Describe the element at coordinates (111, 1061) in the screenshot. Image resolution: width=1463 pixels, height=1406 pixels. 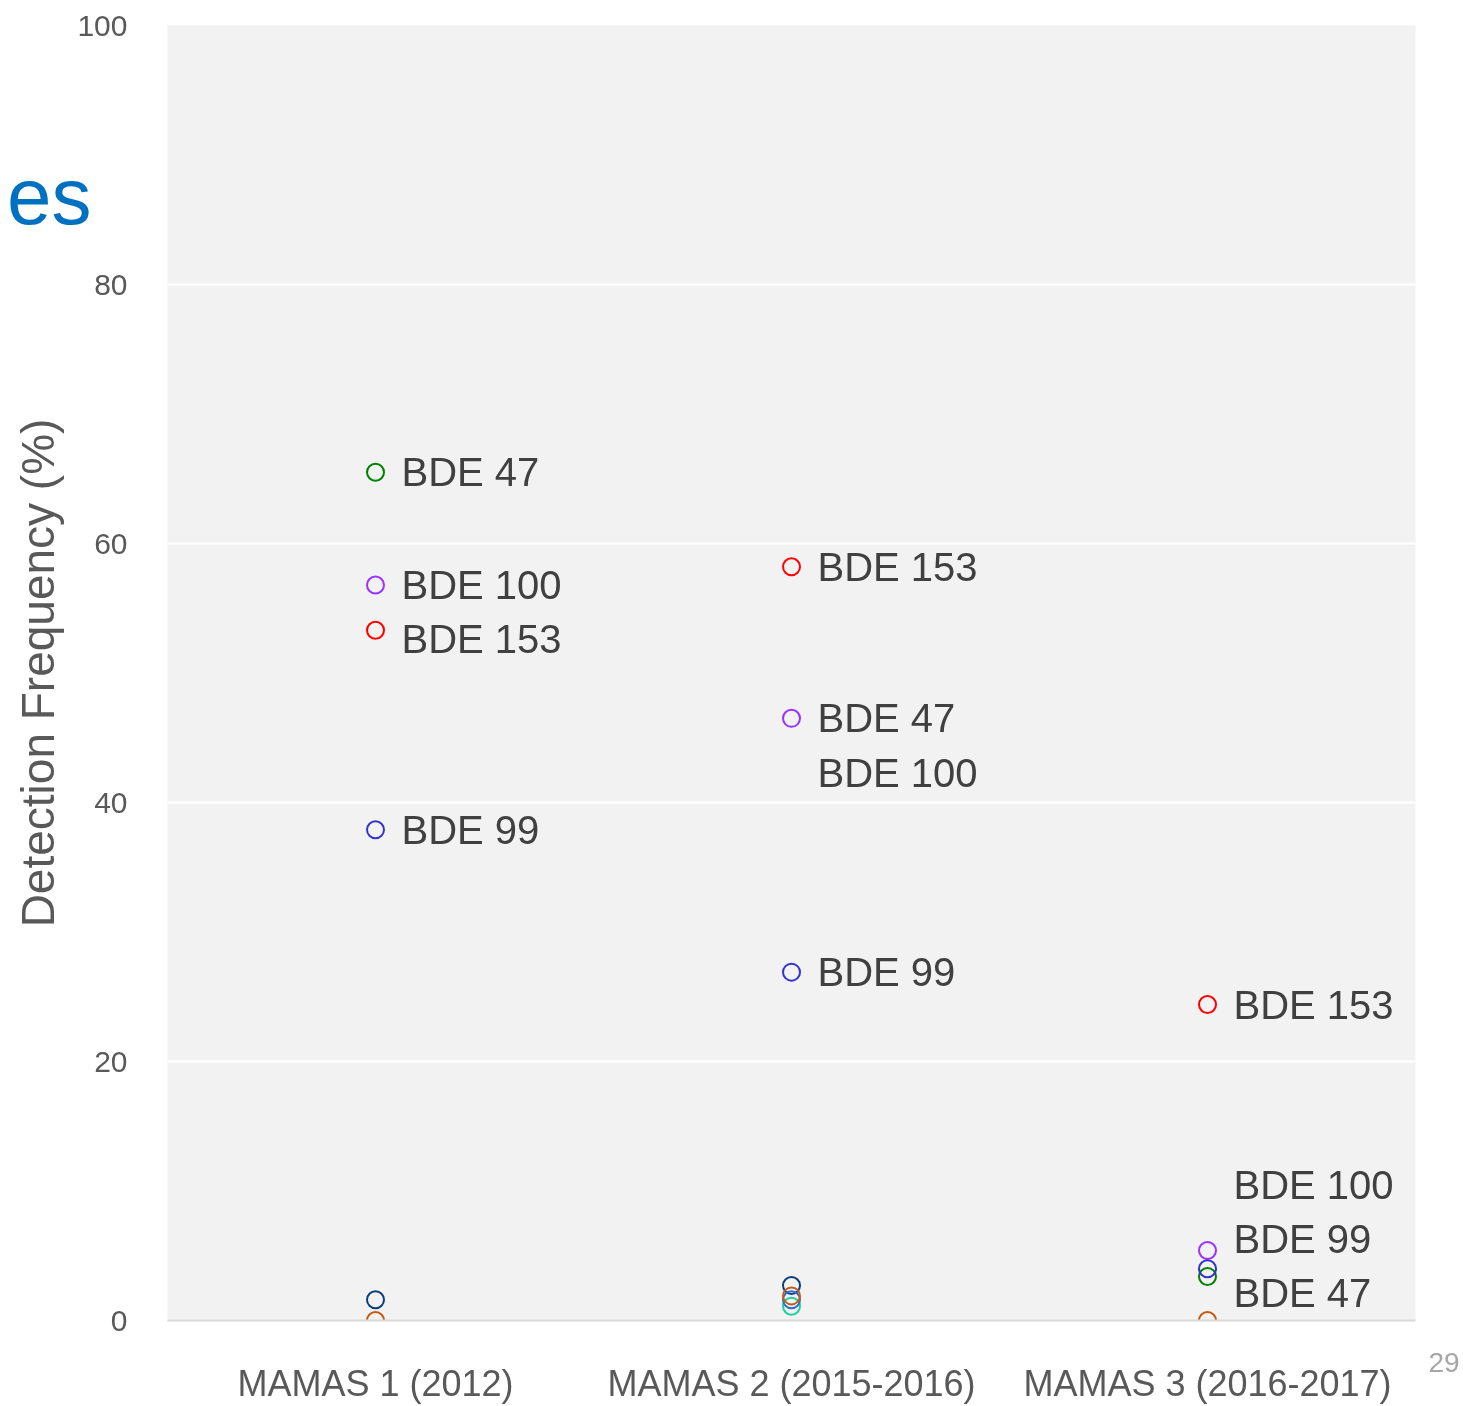
I see `y-tick-label: 20` at that location.